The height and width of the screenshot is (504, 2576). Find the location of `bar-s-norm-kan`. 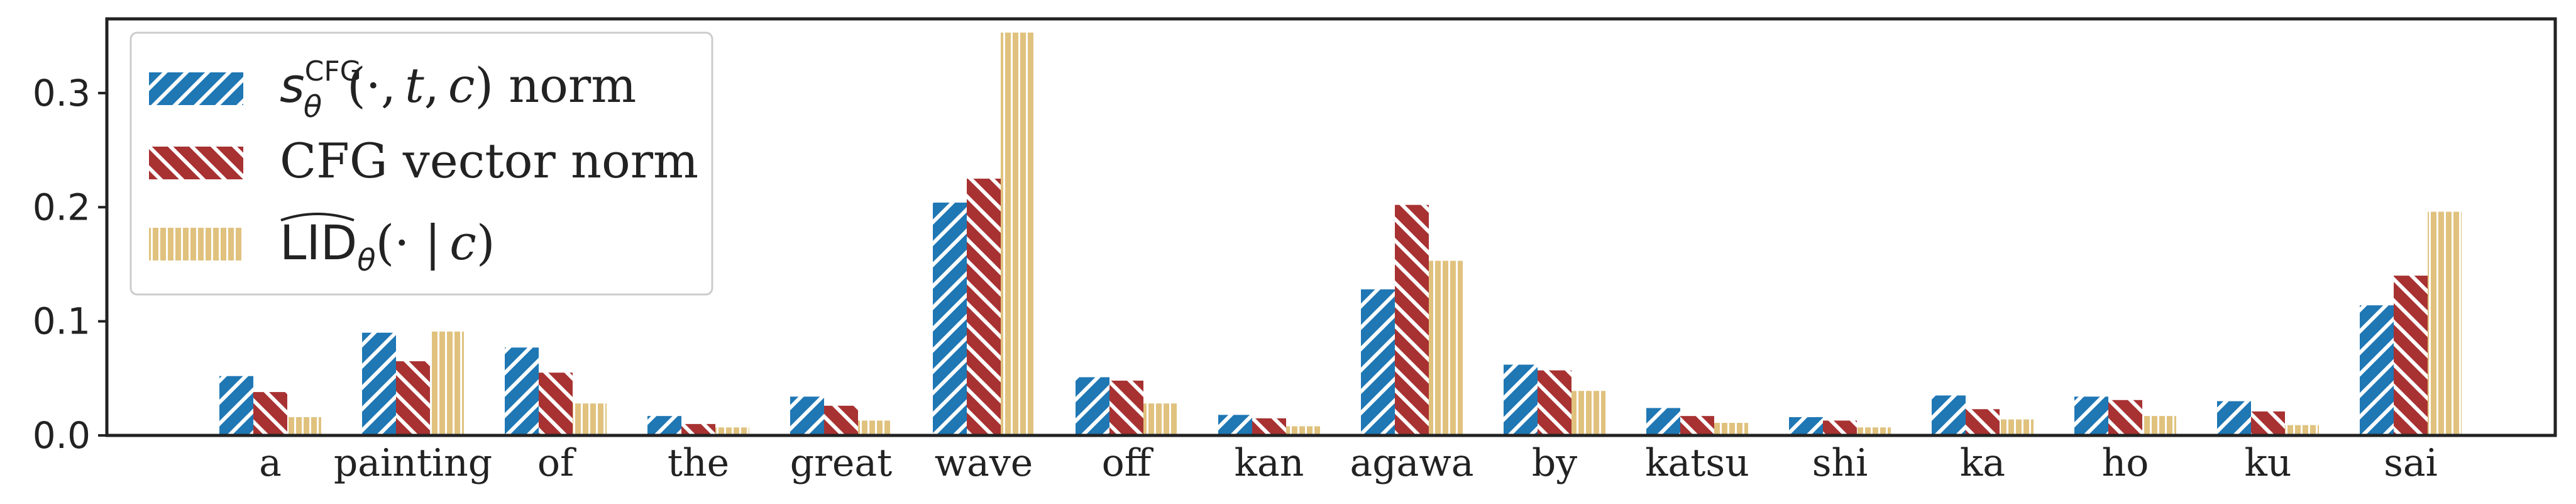

bar-s-norm-kan is located at coordinates (1235, 425).